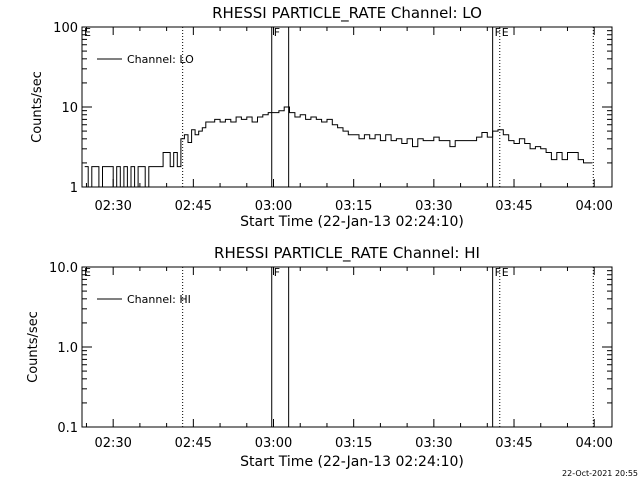 This screenshot has width=640, height=480. I want to click on y-tick-label: 1.0, so click(67, 348).